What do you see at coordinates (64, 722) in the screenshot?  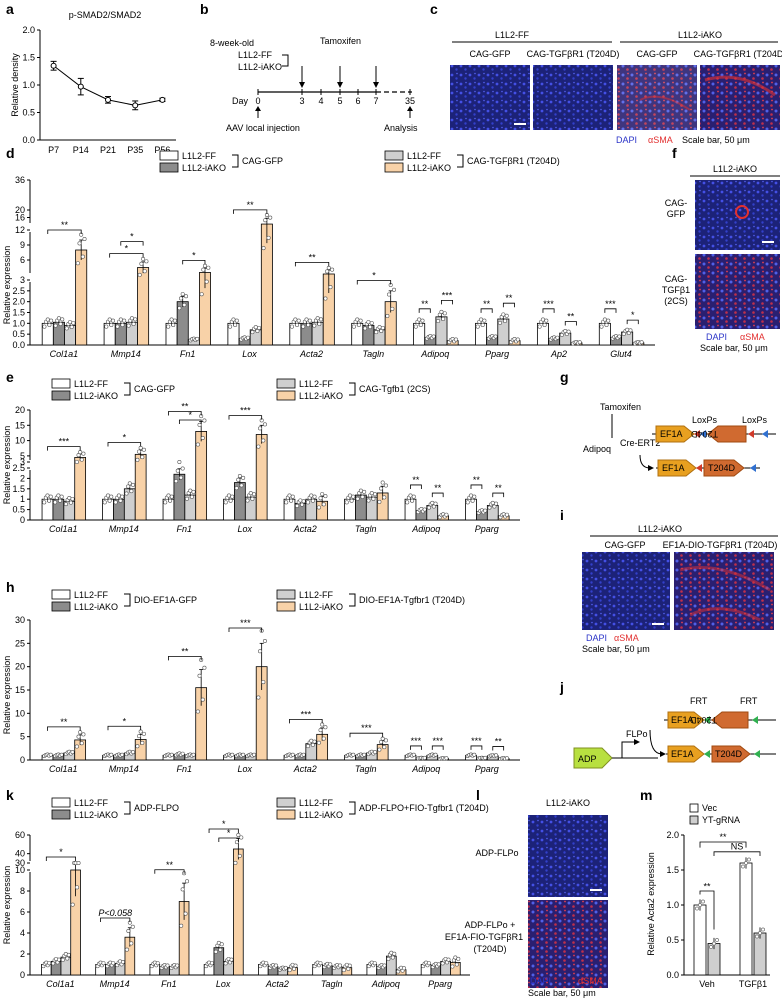 I see `significance-label: **` at bounding box center [64, 722].